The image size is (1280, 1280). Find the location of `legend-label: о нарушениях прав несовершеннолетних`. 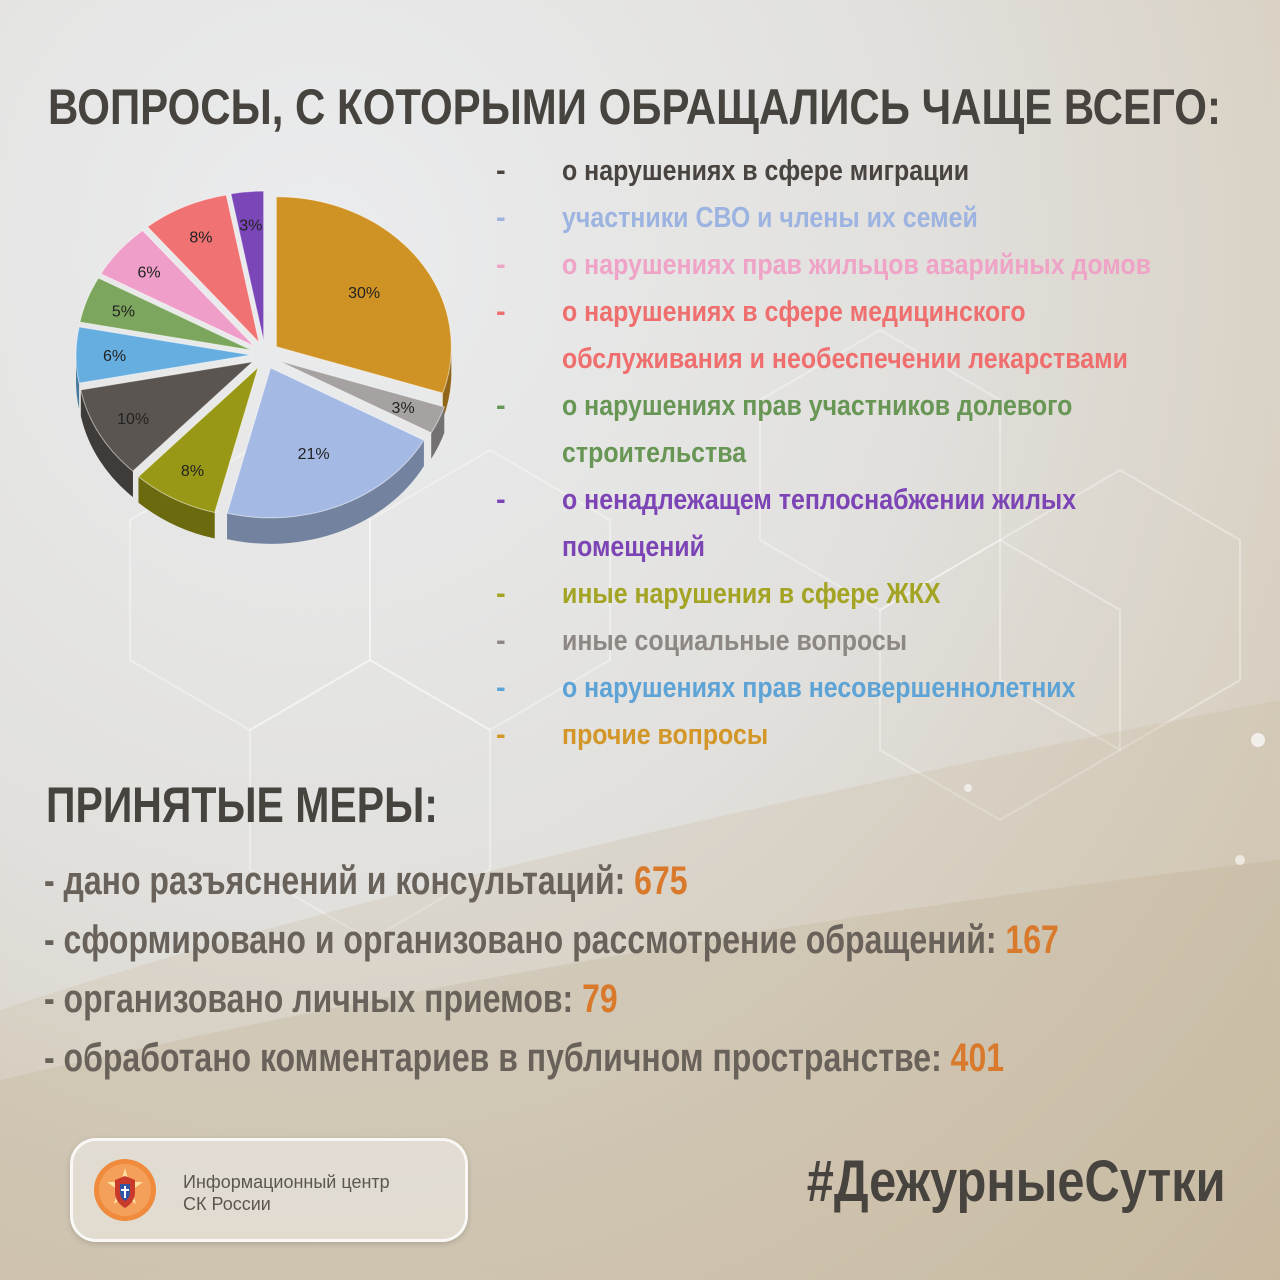

legend-label: о нарушениях прав несовершеннолетних is located at coordinates (819, 688).